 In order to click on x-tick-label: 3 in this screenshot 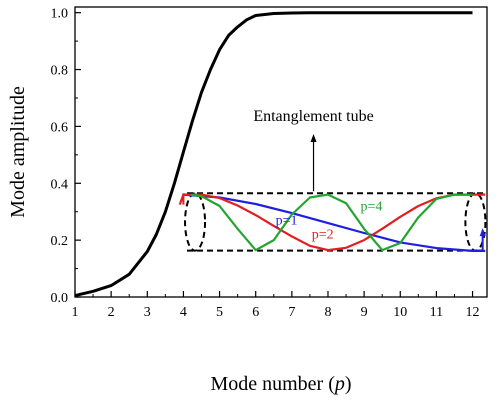, I will do `click(147, 312)`.